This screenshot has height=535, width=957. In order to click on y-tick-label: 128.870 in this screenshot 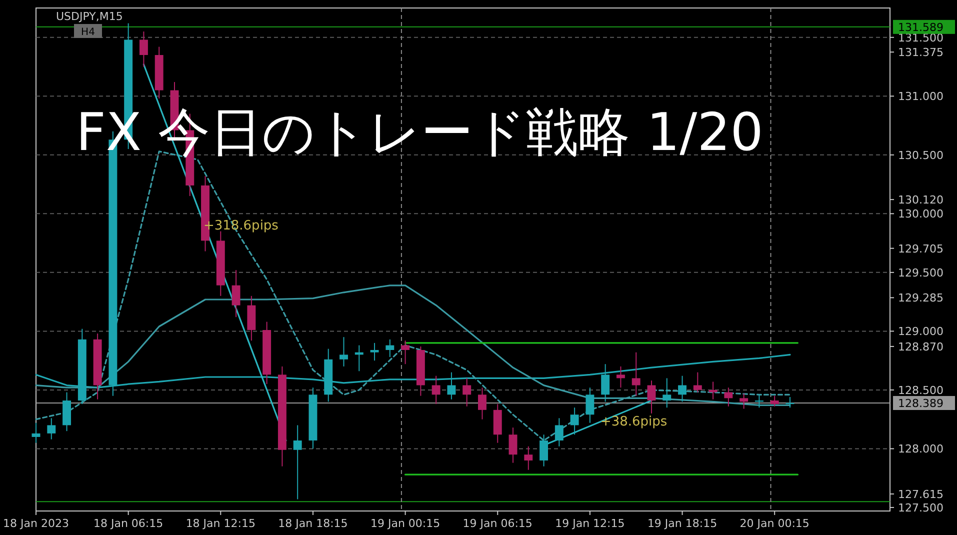, I will do `click(921, 347)`.